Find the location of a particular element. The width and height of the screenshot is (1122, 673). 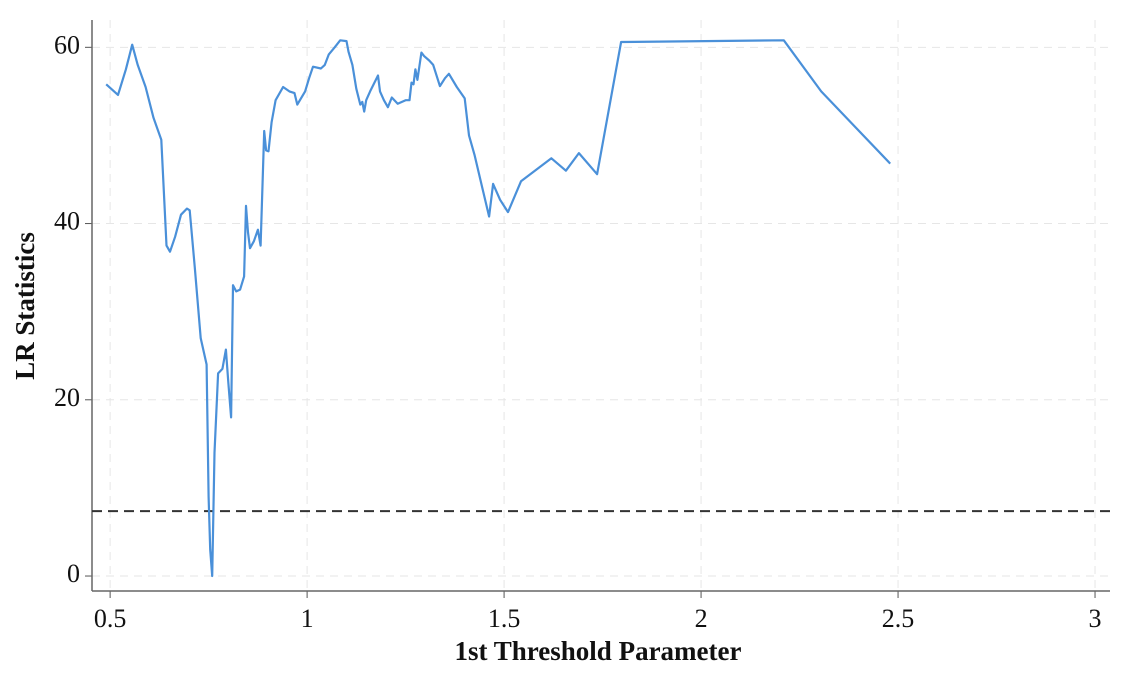

x-tick-label: 1 is located at coordinates (307, 618).